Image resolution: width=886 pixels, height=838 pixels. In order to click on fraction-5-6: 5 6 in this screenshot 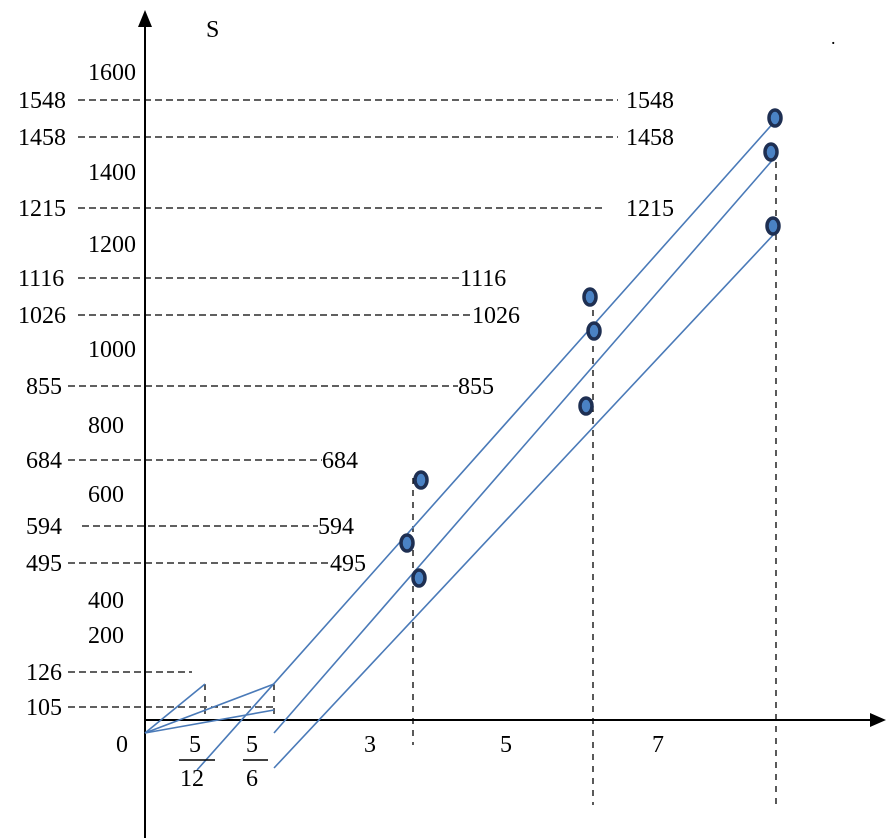, I will do `click(255, 762)`.